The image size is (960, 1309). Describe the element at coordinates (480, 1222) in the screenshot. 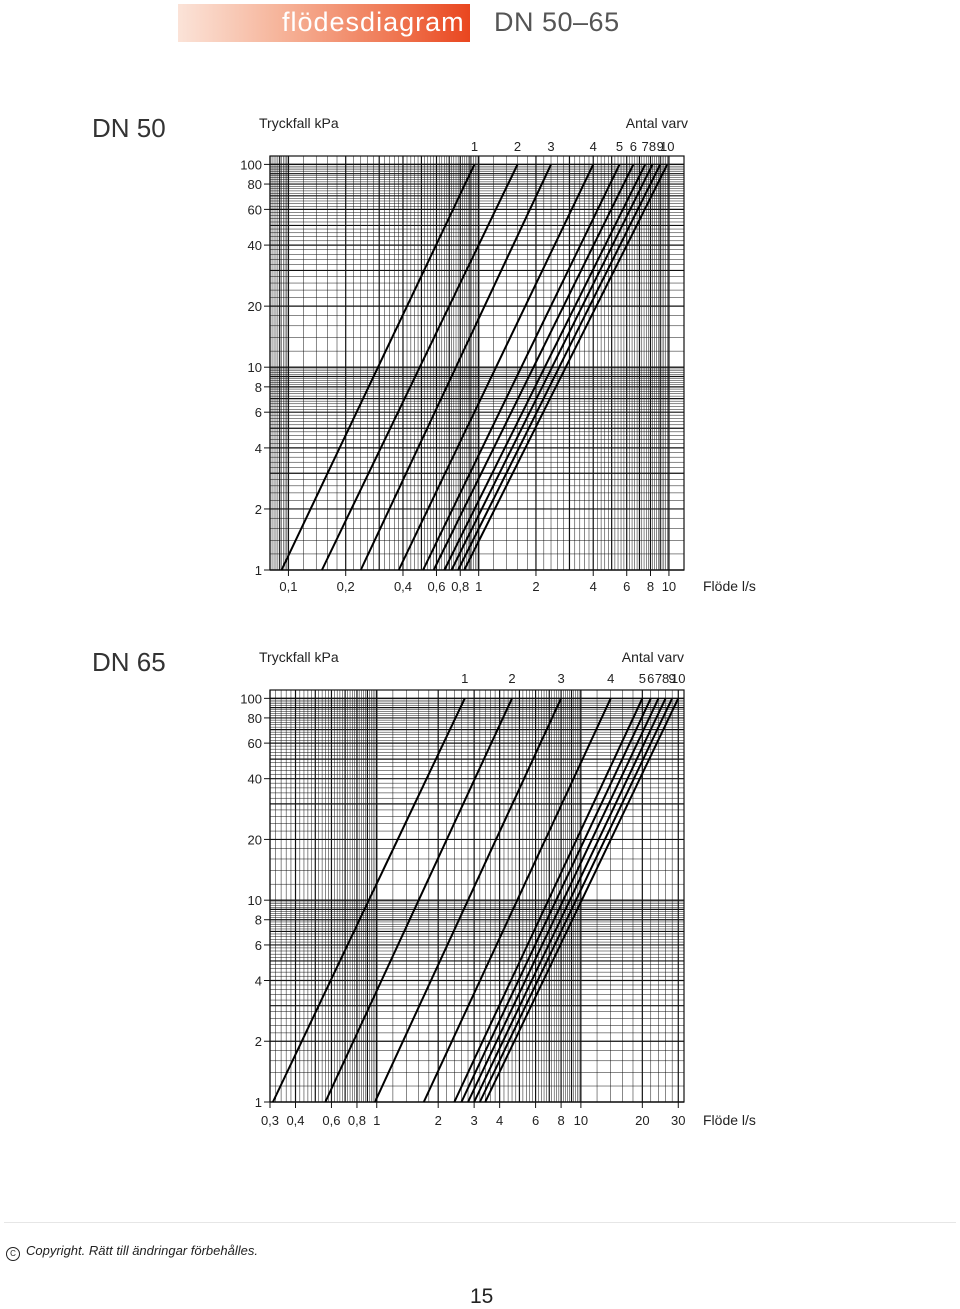

I see `footer-divider` at that location.